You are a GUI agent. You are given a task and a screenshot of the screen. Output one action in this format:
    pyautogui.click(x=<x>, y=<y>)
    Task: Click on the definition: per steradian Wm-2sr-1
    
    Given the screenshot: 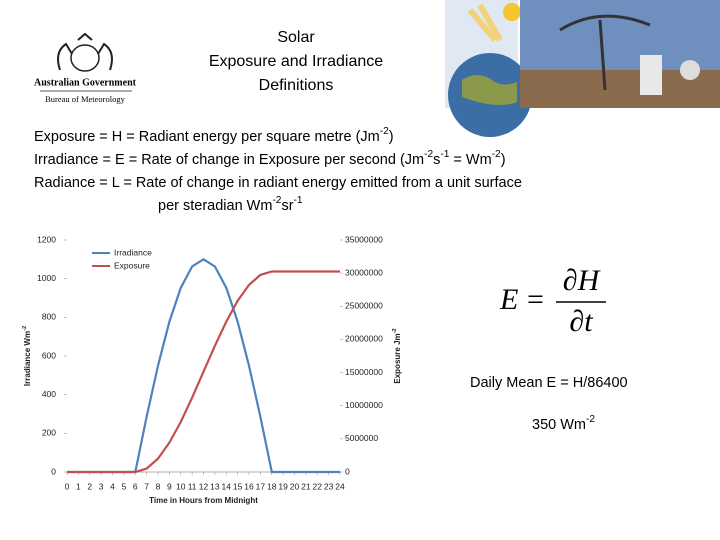 What is the action you would take?
    pyautogui.click(x=230, y=204)
    